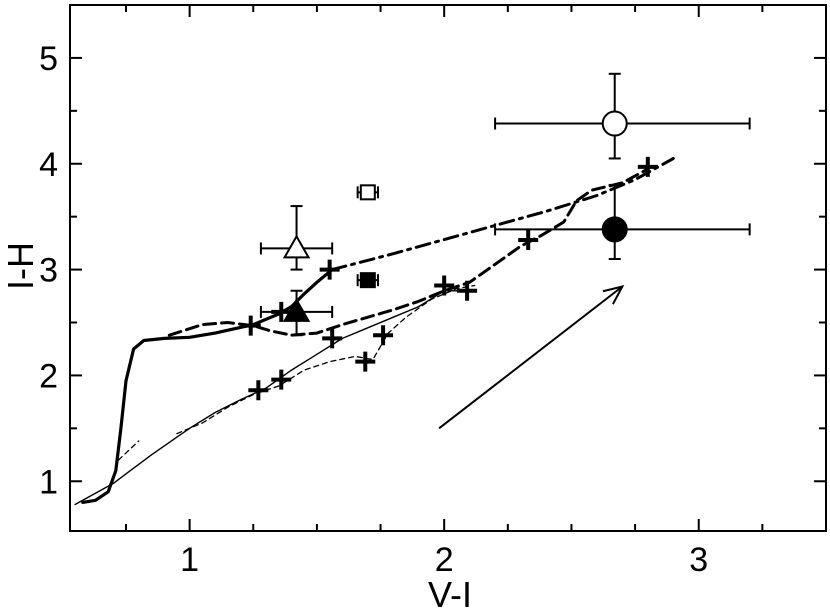  I want to click on x-tick-label-1: 1, so click(189, 560).